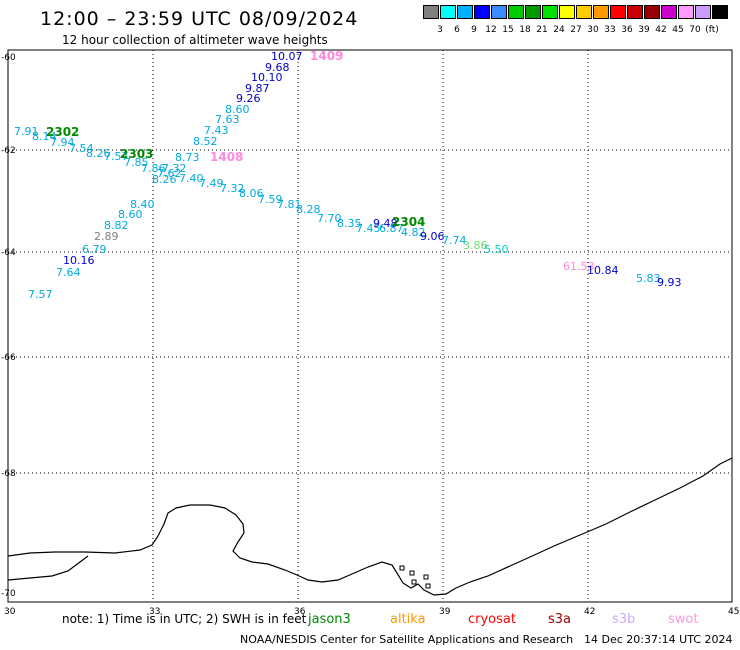  What do you see at coordinates (408, 619) in the screenshot?
I see `satellite-name: altika` at bounding box center [408, 619].